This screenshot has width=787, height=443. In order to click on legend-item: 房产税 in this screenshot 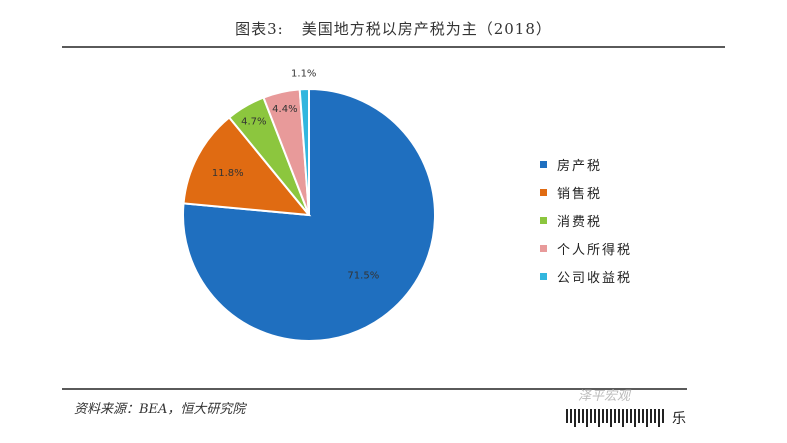, I will do `click(586, 164)`.